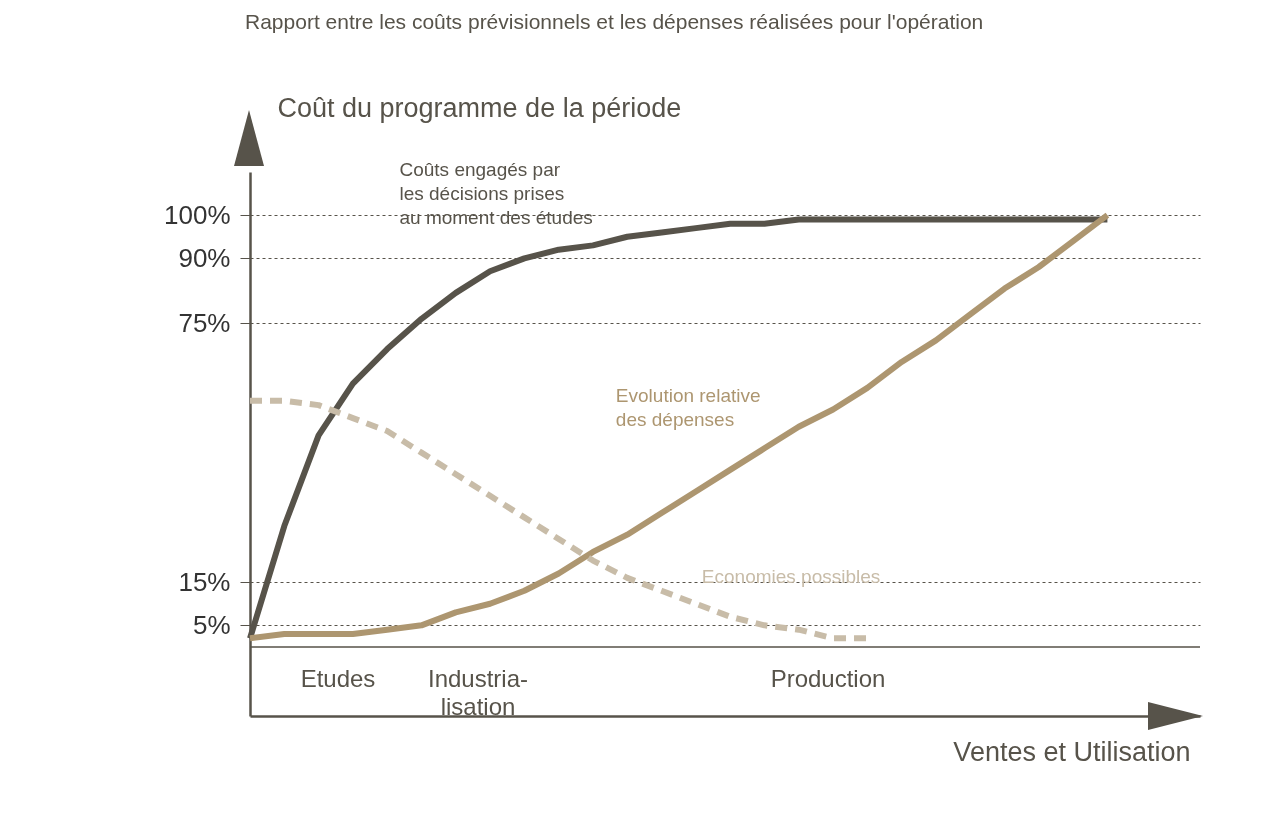  Describe the element at coordinates (211, 624) in the screenshot. I see `y-tick-label: 5%` at that location.